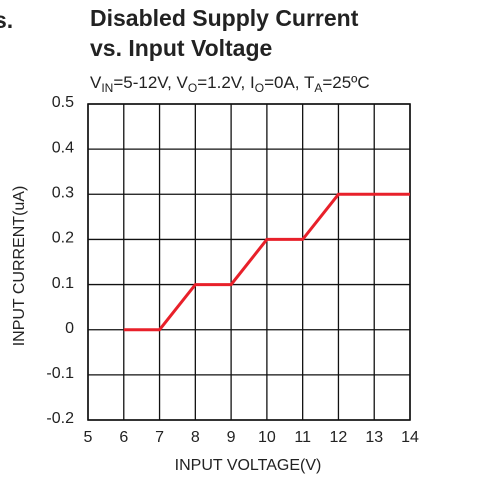 The image size is (483, 483). What do you see at coordinates (123, 437) in the screenshot?
I see `x-tick-label: 6` at bounding box center [123, 437].